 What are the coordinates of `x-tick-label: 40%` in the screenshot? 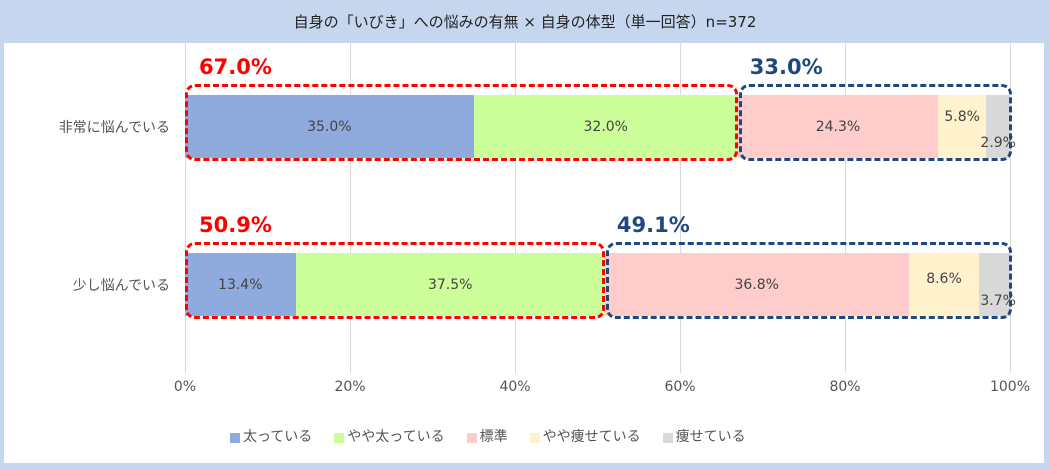 It's located at (515, 387).